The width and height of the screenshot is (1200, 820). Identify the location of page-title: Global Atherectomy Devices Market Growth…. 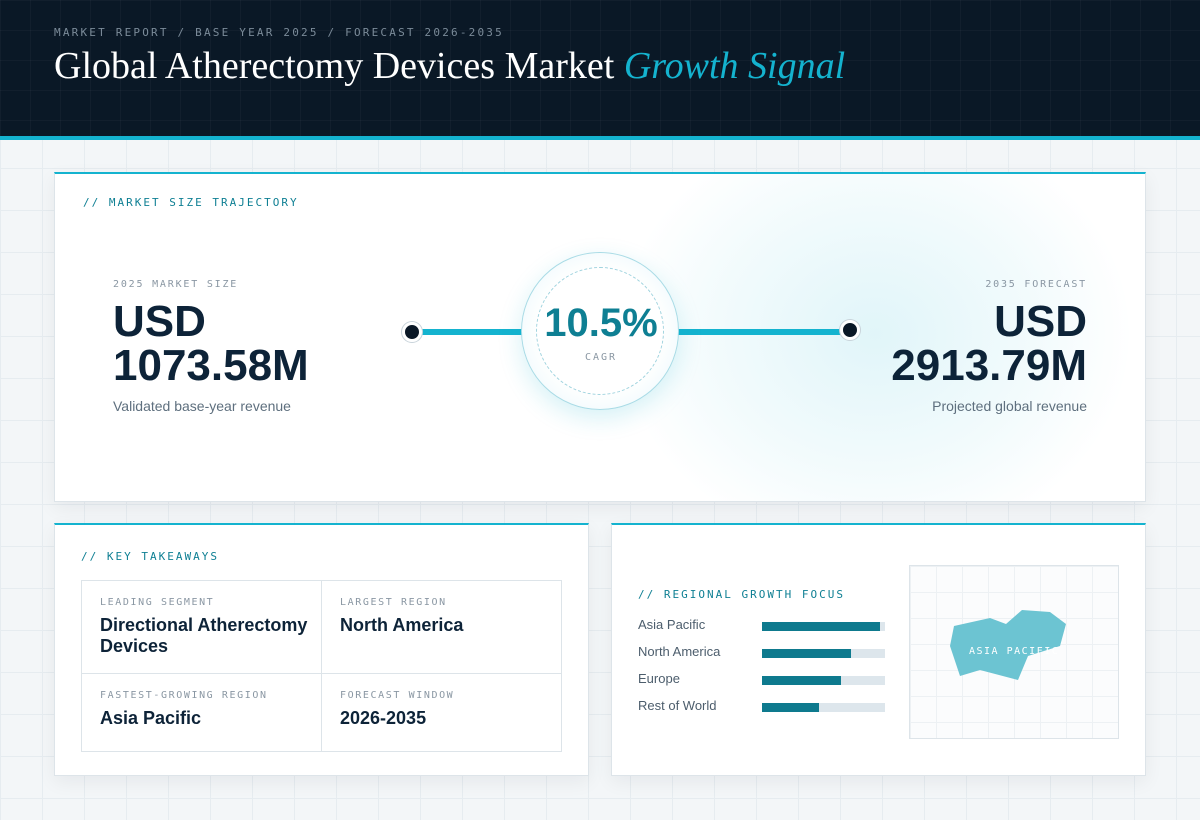
(449, 66).